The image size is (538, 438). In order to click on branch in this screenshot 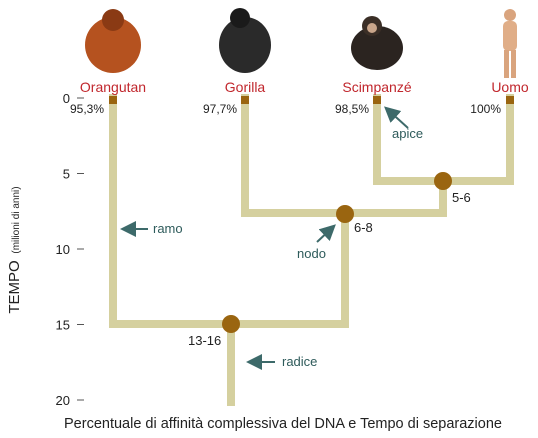, I will do `click(344, 155)`.